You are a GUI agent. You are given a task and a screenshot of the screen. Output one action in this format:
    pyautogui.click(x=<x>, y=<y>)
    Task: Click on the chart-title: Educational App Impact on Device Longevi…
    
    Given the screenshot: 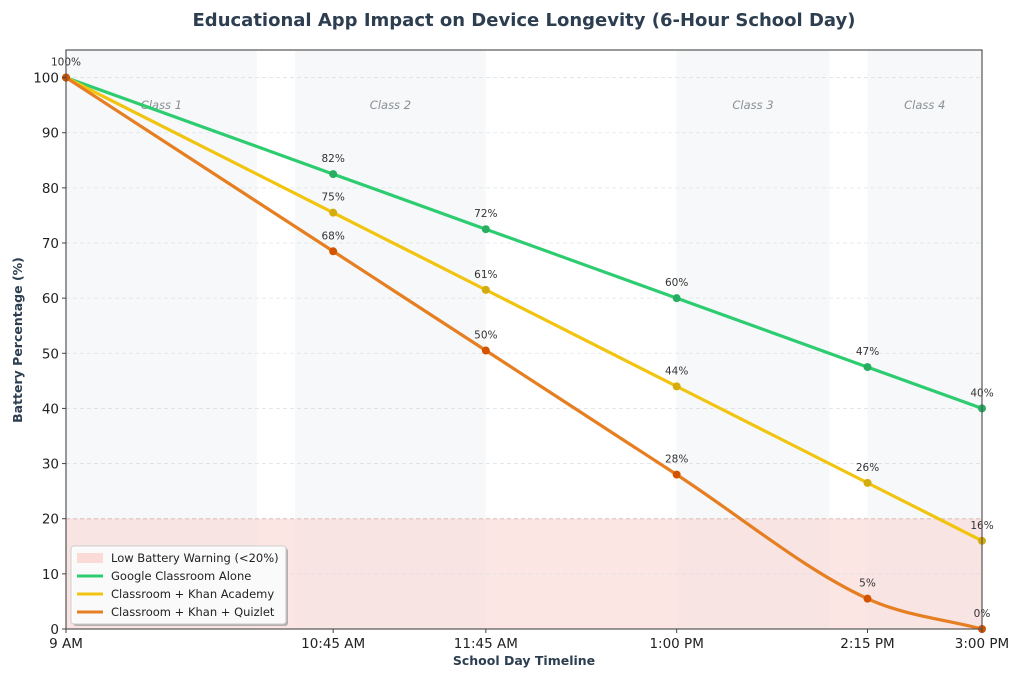 What is the action you would take?
    pyautogui.click(x=524, y=20)
    